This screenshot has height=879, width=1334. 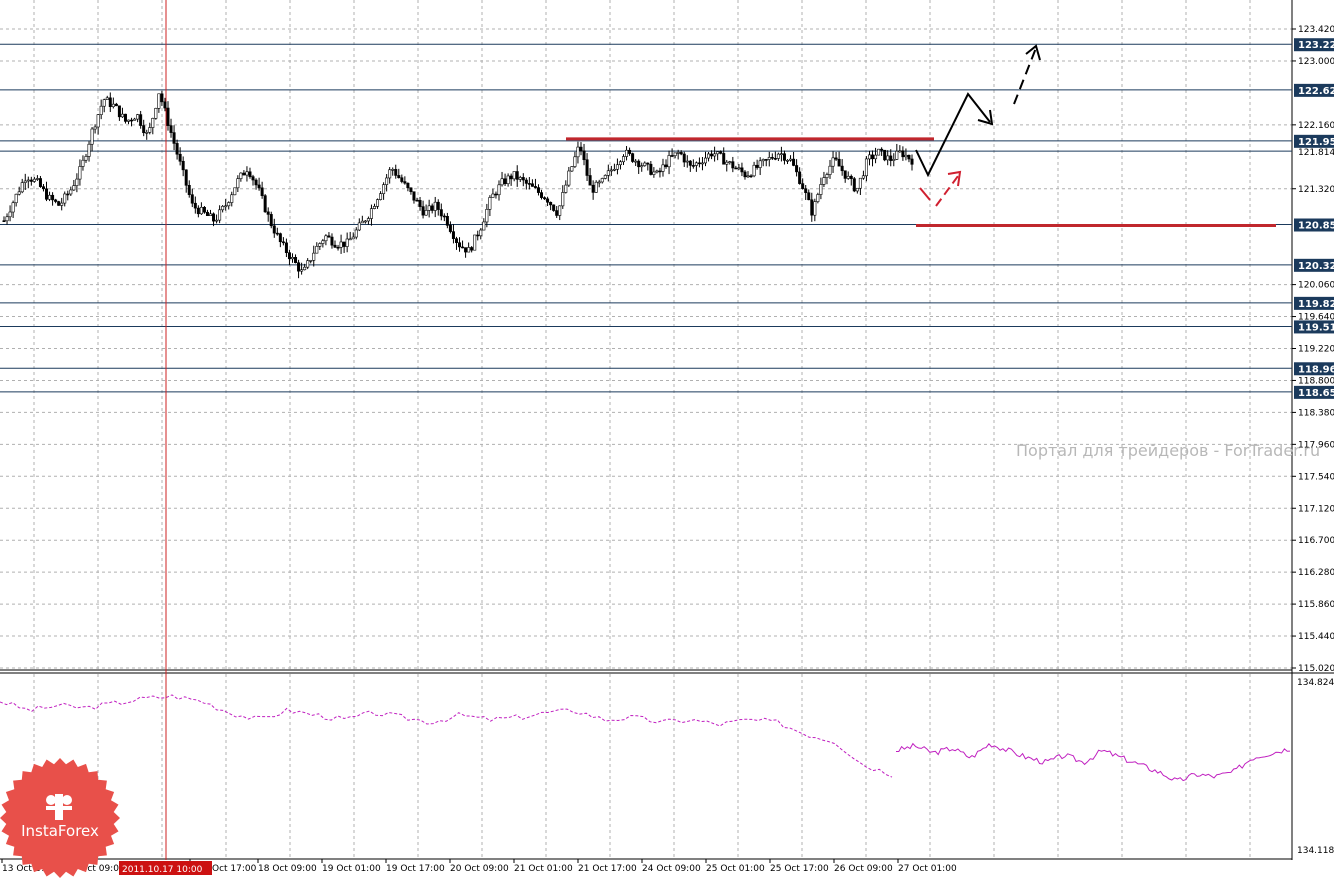 What do you see at coordinates (415, 869) in the screenshot?
I see `time-tick-label: 19 Oct 17:00` at bounding box center [415, 869].